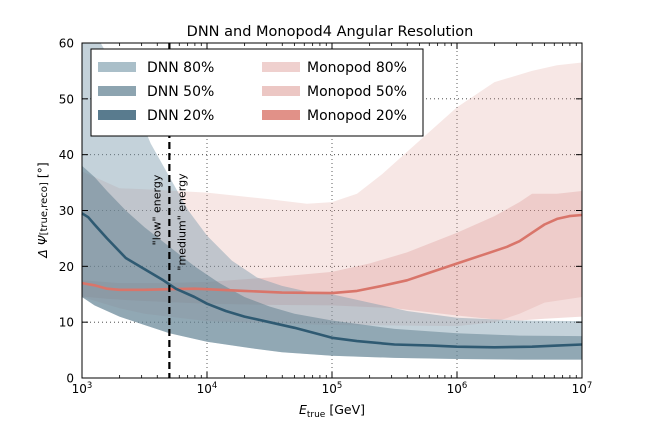 The width and height of the screenshot is (648, 432). I want to click on legend-box, so click(257, 92).